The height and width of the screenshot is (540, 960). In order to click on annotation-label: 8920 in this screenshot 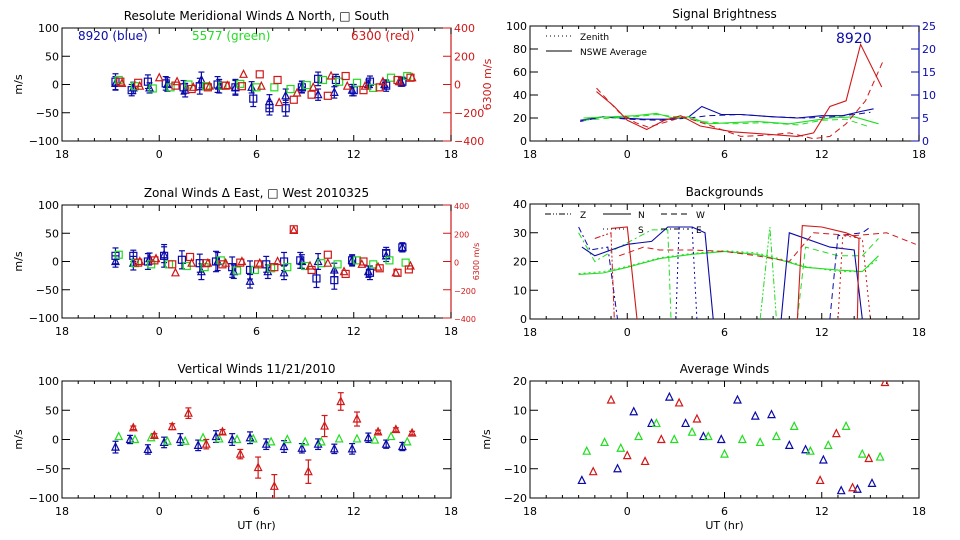, I will do `click(854, 39)`.